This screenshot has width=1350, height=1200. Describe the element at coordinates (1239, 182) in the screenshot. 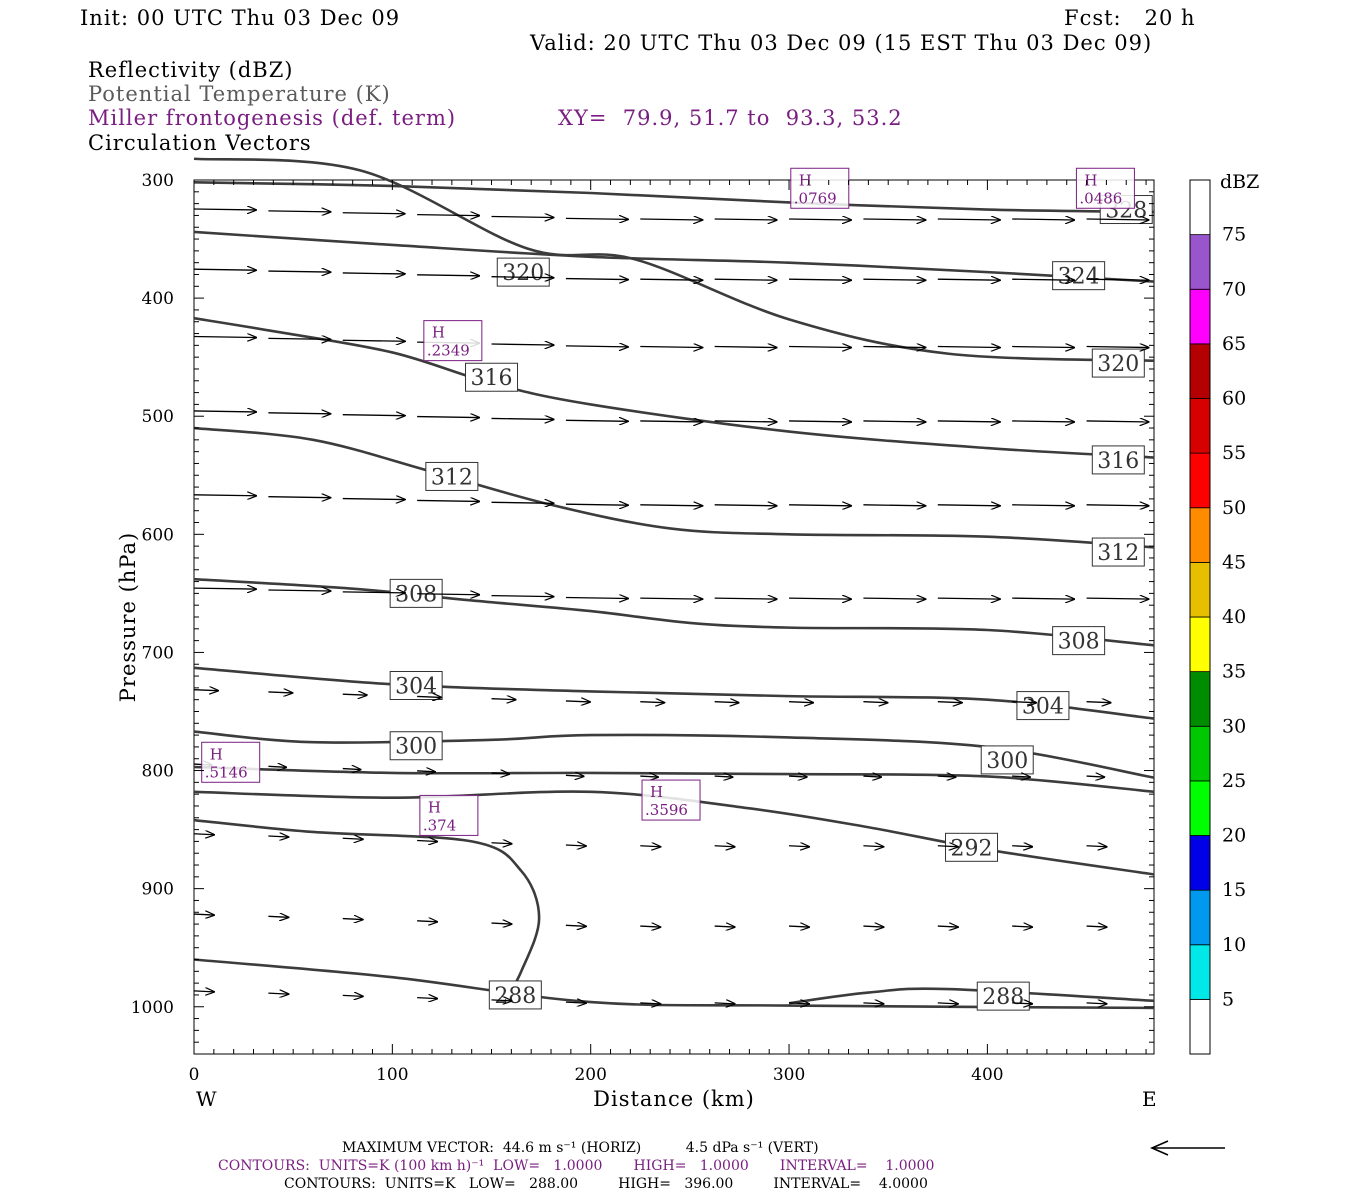

I see `colorbar-title: dBZ` at that location.